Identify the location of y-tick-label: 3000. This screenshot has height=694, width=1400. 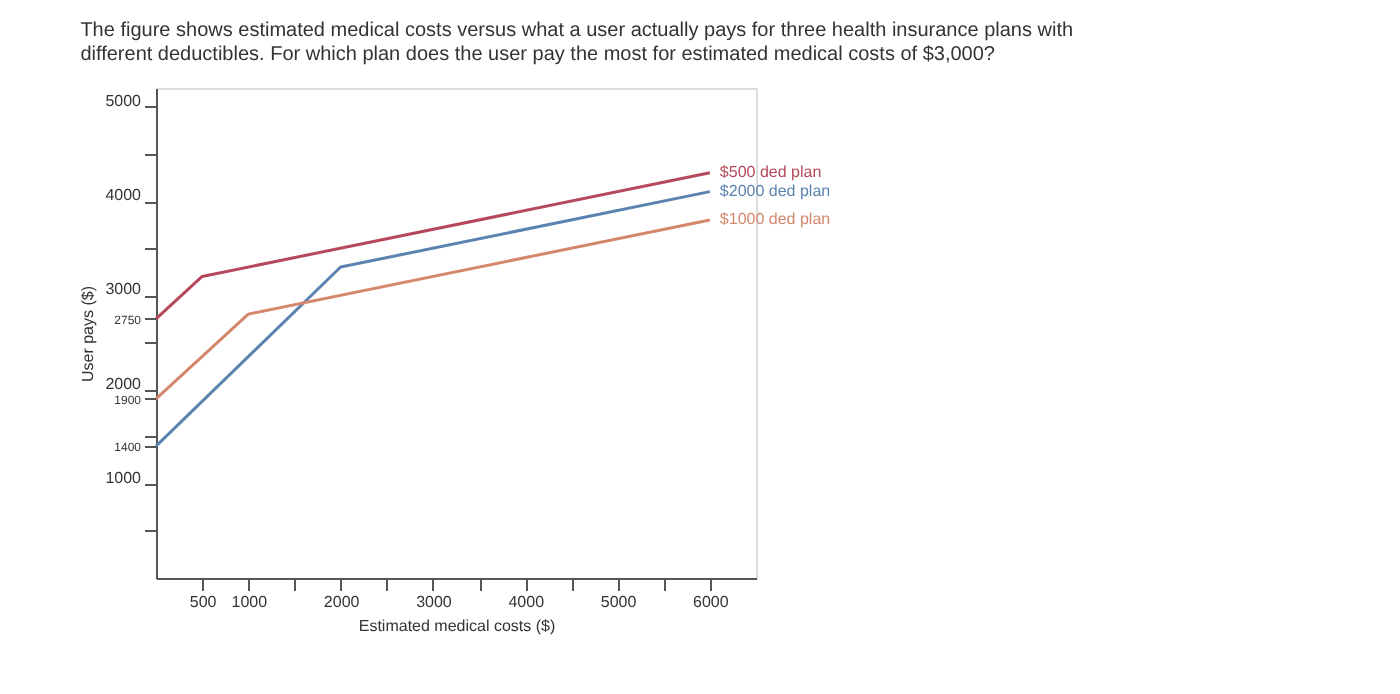
(124, 289).